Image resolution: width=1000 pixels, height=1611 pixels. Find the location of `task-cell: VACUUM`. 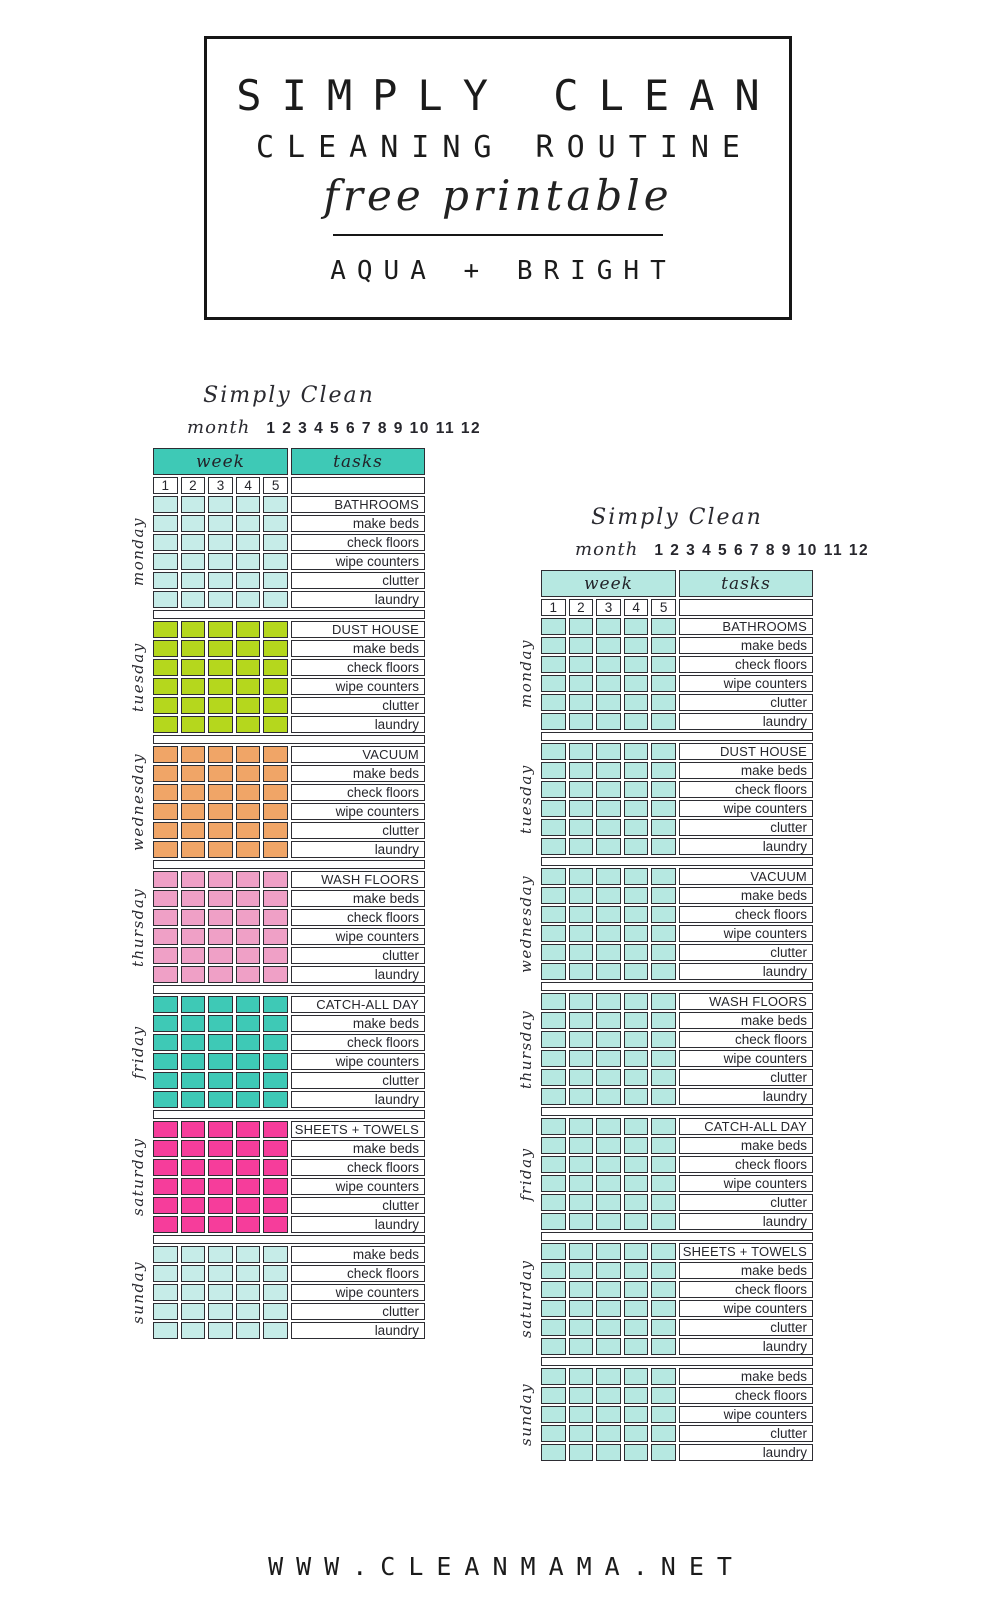

task-cell: VACUUM is located at coordinates (745, 876).